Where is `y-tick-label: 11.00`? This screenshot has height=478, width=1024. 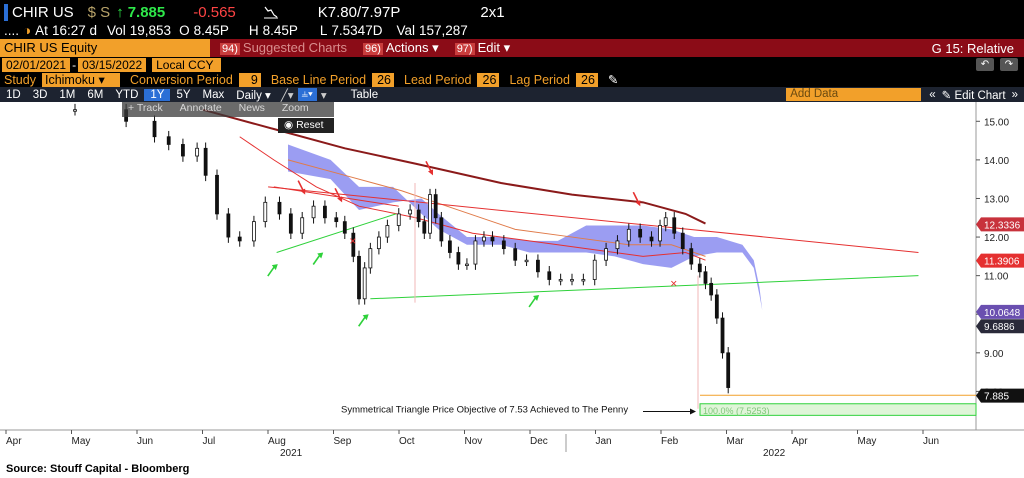 y-tick-label: 11.00 is located at coordinates (996, 277).